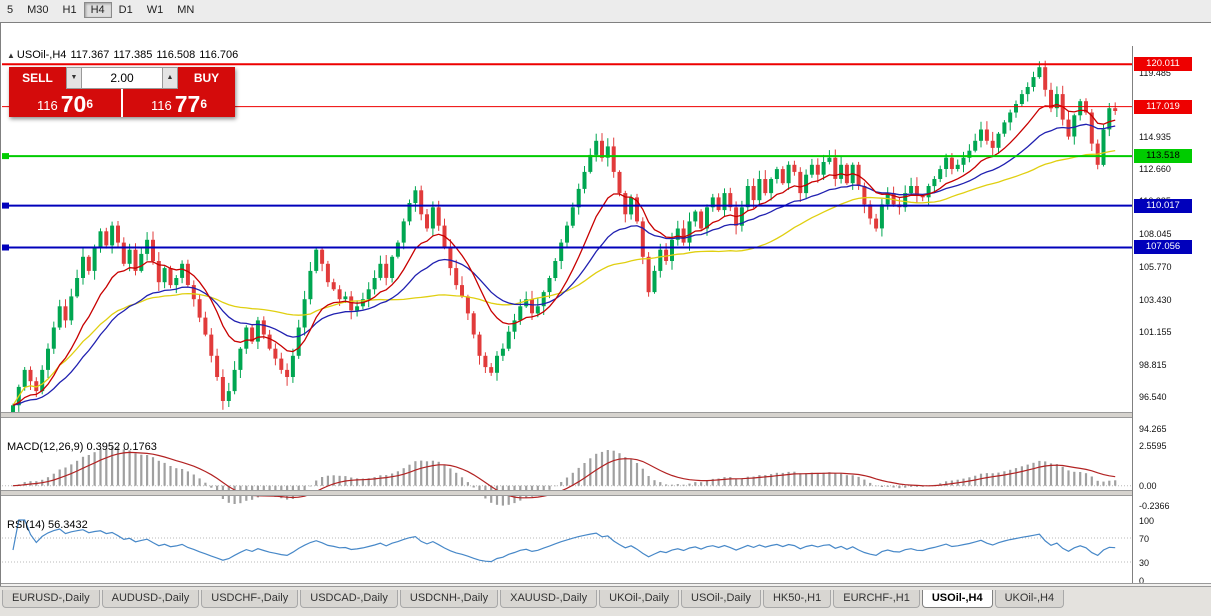 This screenshot has width=1211, height=616. What do you see at coordinates (1163, 205) in the screenshot?
I see `price-level-tag: 110.017` at bounding box center [1163, 205].